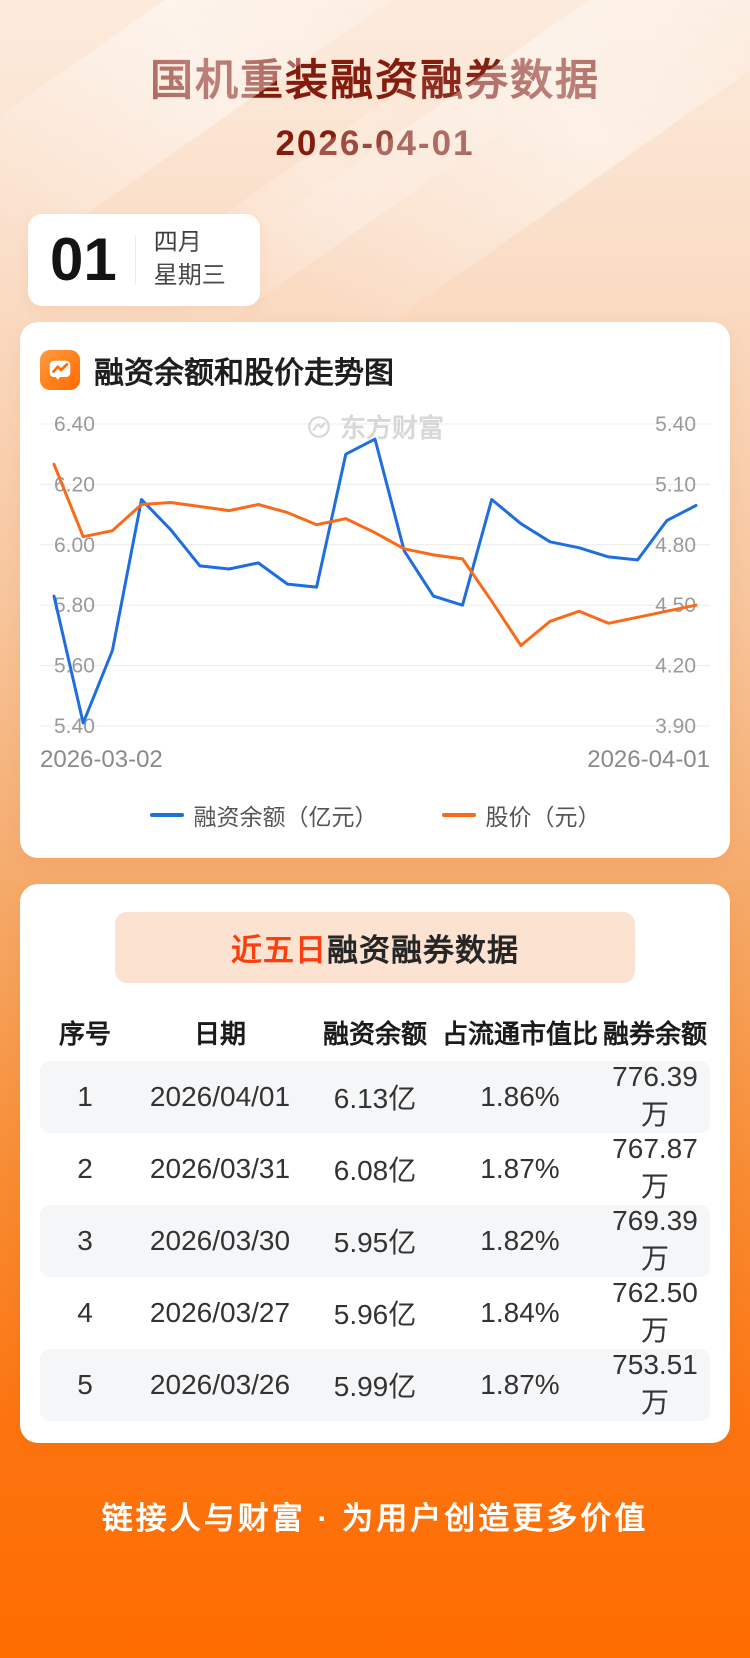 The height and width of the screenshot is (1658, 750). Describe the element at coordinates (244, 373) in the screenshot. I see `chart-title: 融资余额和股价走势图` at that location.